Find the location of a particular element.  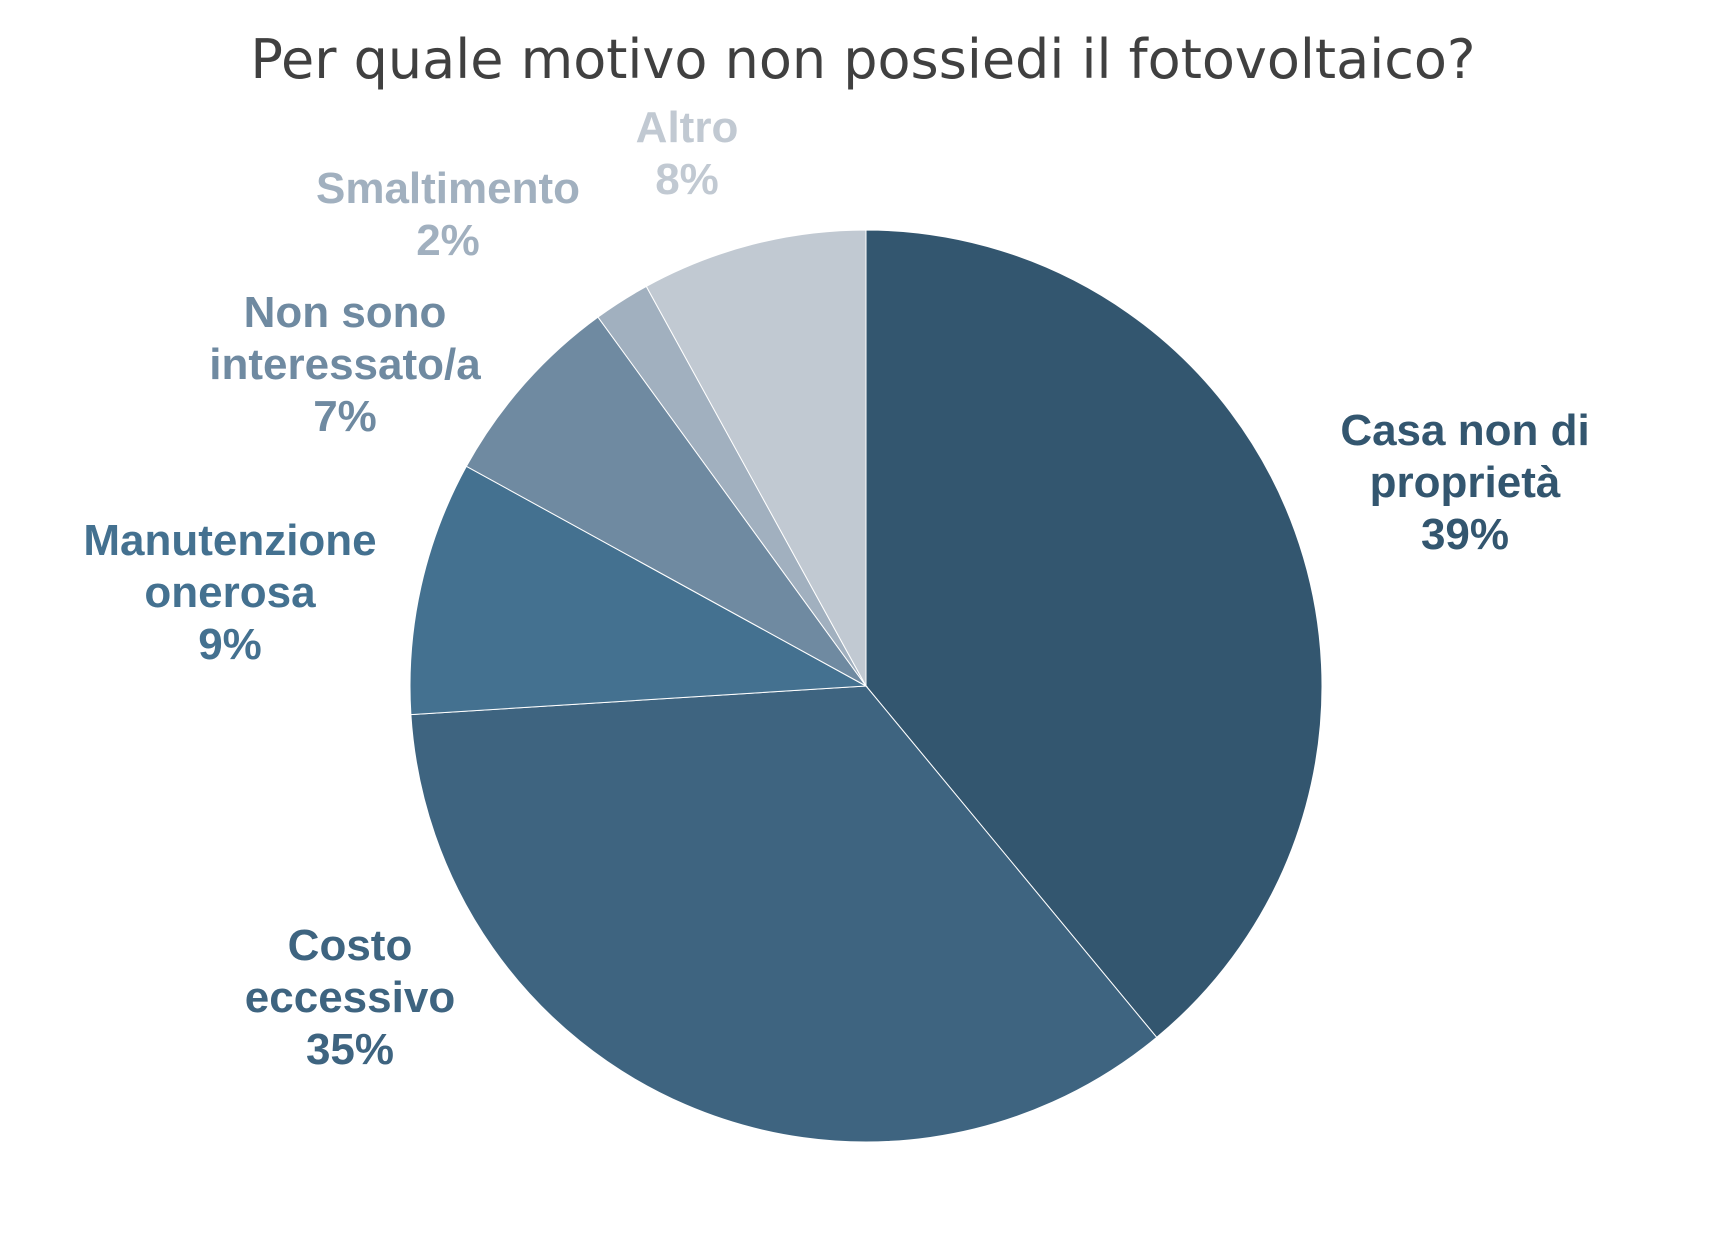

slice-percent-label: 35% is located at coordinates (350, 1049).